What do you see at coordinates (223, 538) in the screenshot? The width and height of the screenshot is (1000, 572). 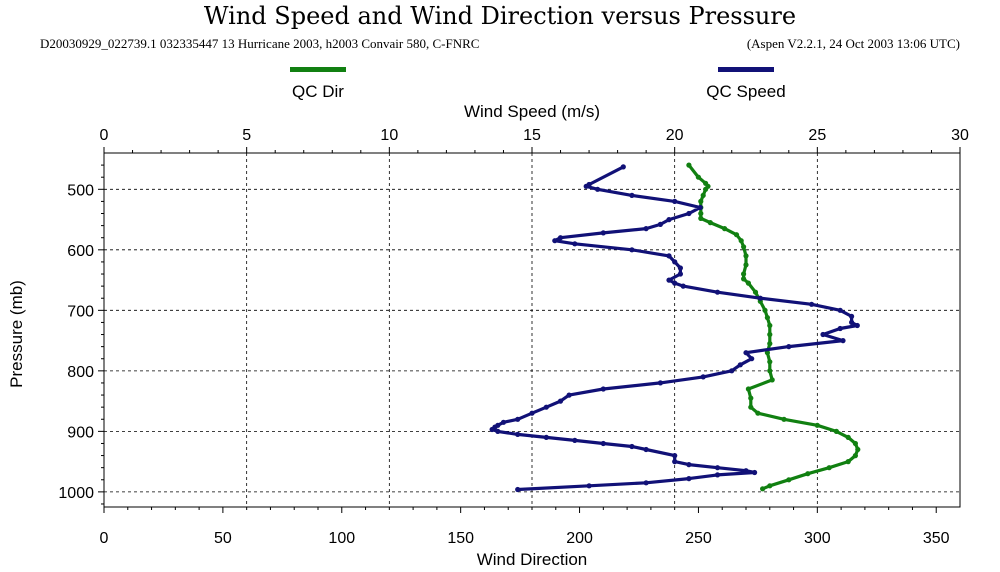 I see `x-bottom-tick-label: 50` at bounding box center [223, 538].